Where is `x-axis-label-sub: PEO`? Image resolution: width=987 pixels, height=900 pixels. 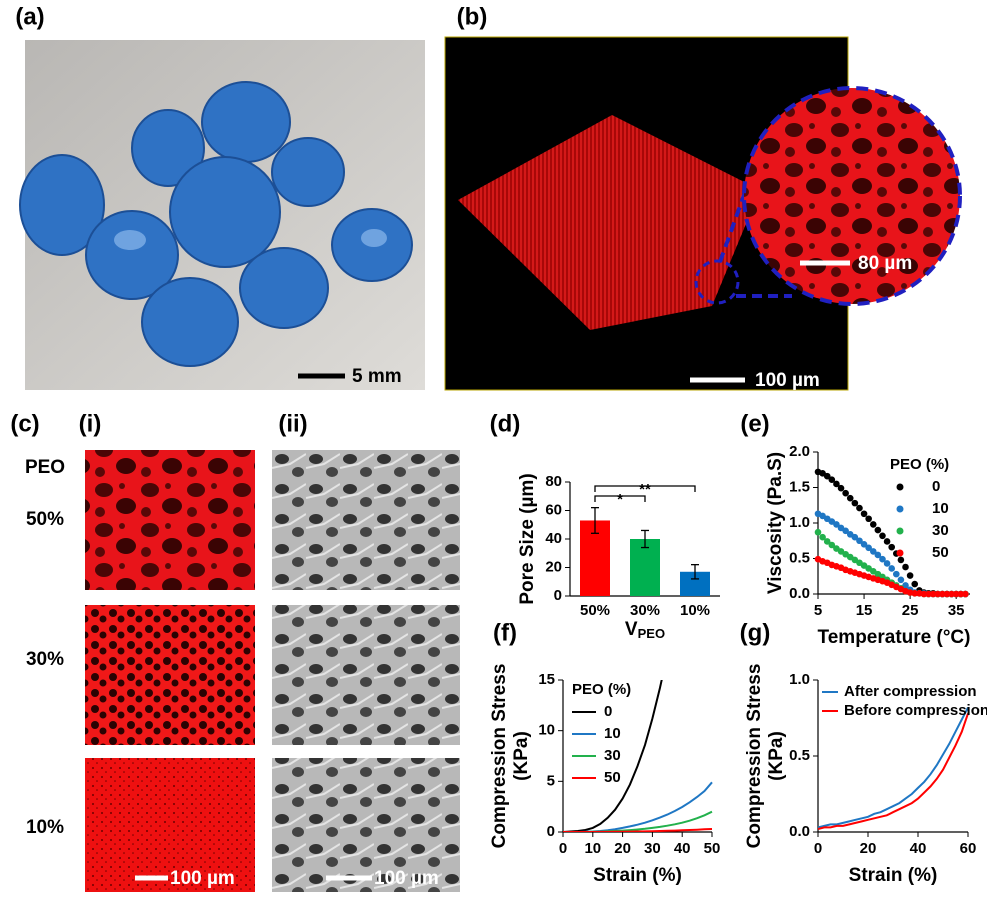 x-axis-label-sub: PEO is located at coordinates (651, 633).